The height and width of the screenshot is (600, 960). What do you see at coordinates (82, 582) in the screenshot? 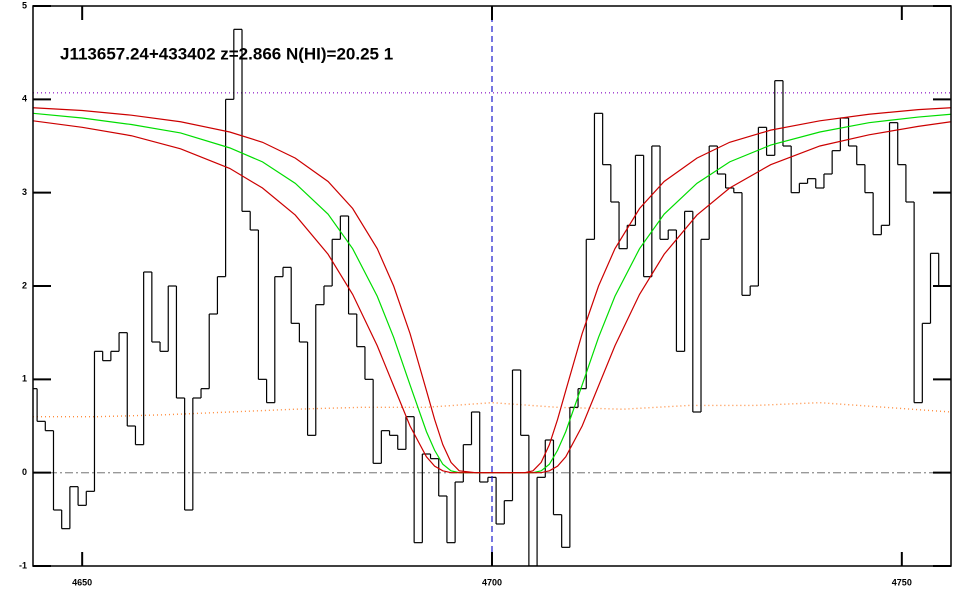
I see `x-tick-label: 4650` at bounding box center [82, 582].